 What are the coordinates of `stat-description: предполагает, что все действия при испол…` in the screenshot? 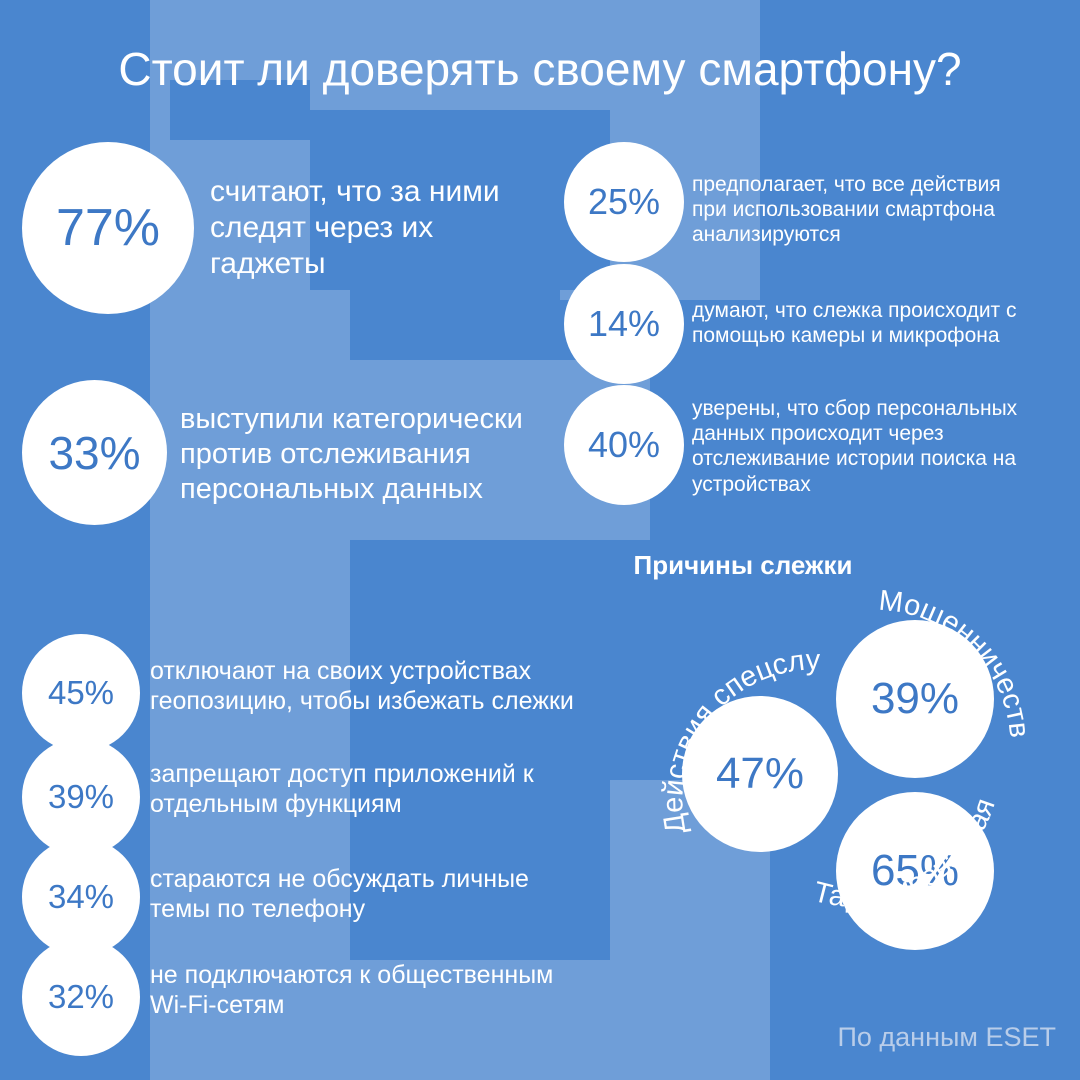 It's located at (846, 210).